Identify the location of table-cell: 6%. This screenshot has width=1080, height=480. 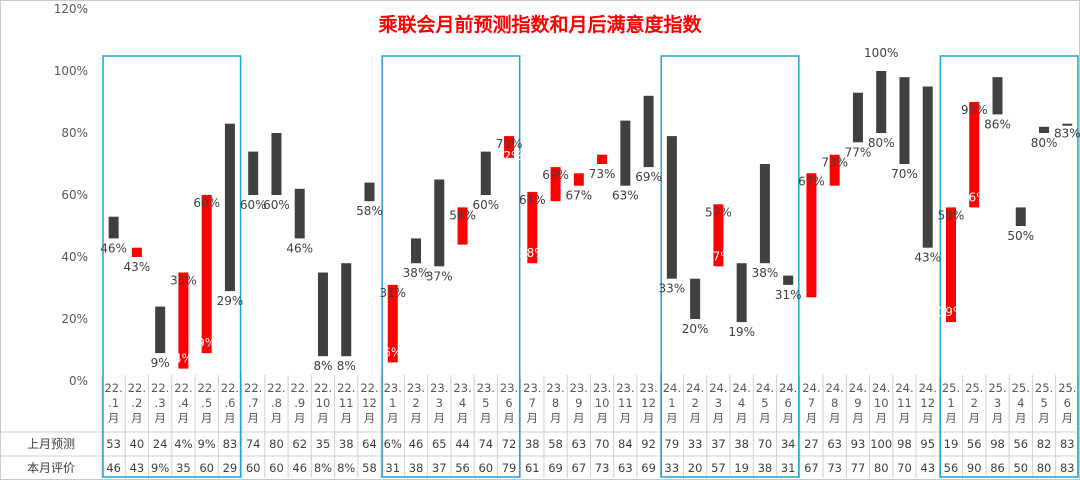
(393, 444).